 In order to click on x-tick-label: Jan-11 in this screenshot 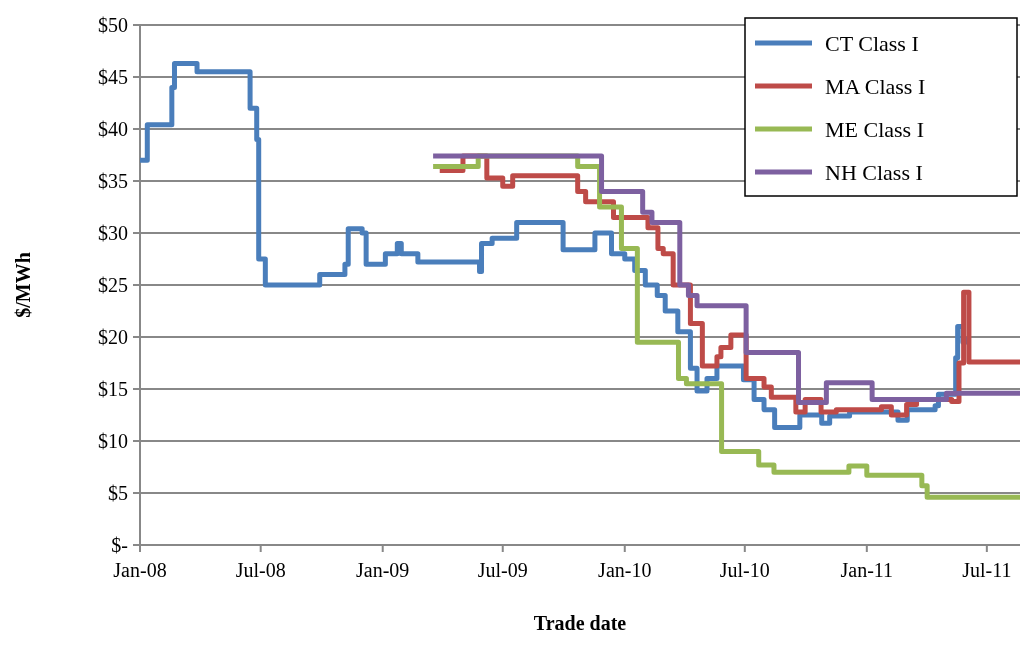, I will do `click(867, 570)`.